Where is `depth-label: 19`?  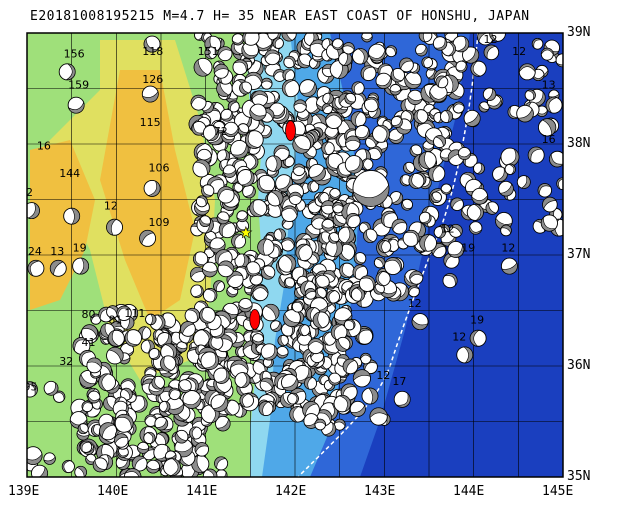
depth-label: 19 is located at coordinates (80, 248).